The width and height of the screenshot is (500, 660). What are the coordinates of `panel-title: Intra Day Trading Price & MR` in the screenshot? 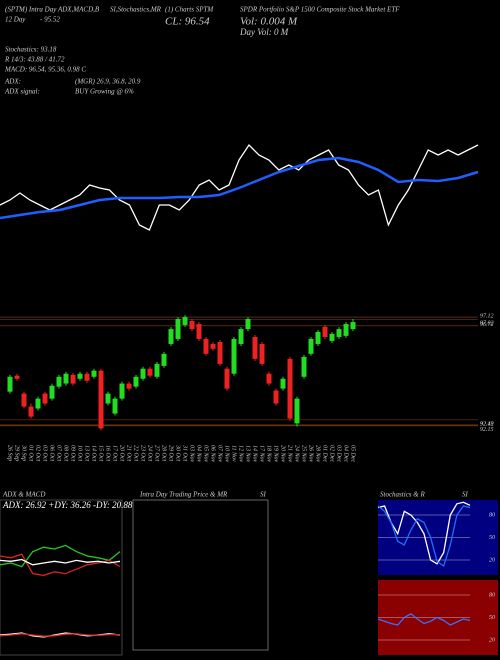 It's located at (183, 495).